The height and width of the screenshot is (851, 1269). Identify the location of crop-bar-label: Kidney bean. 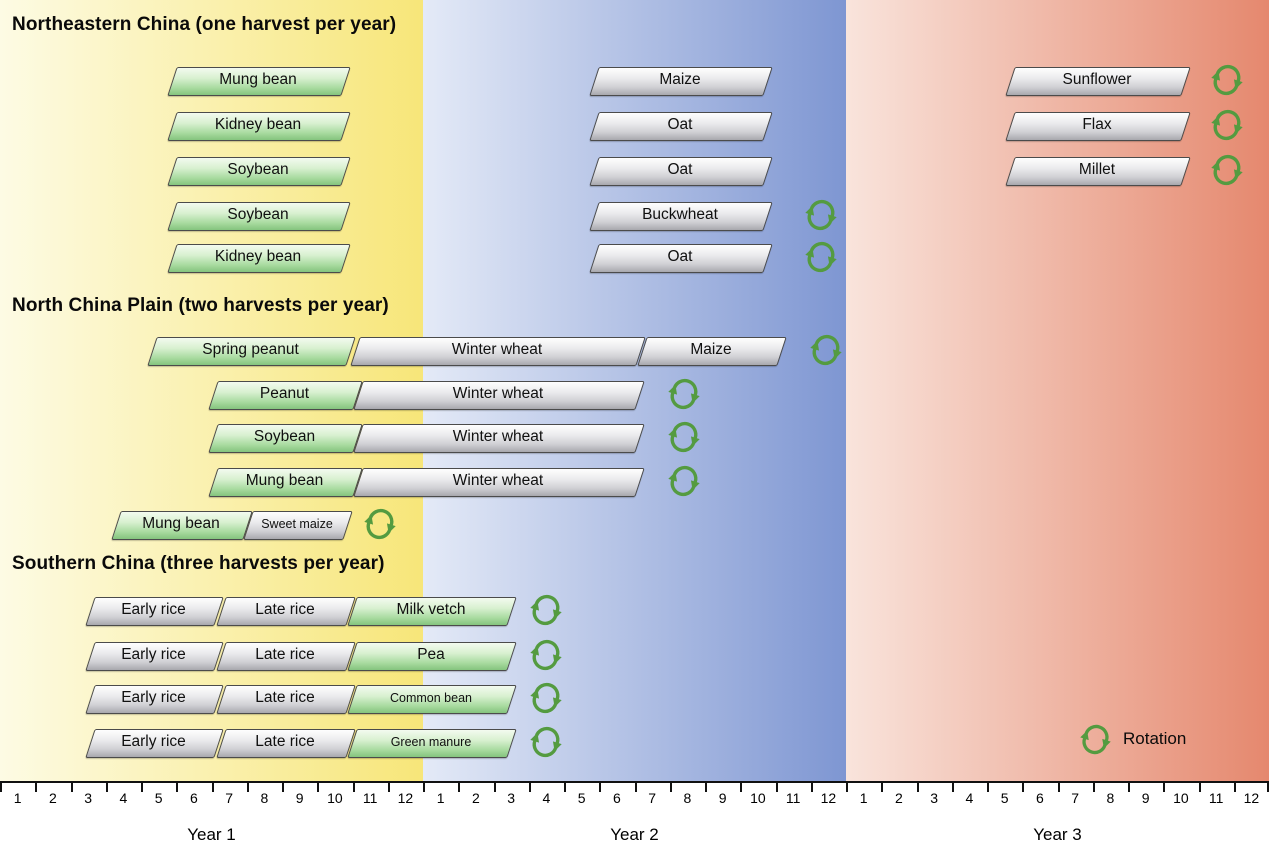
(258, 124).